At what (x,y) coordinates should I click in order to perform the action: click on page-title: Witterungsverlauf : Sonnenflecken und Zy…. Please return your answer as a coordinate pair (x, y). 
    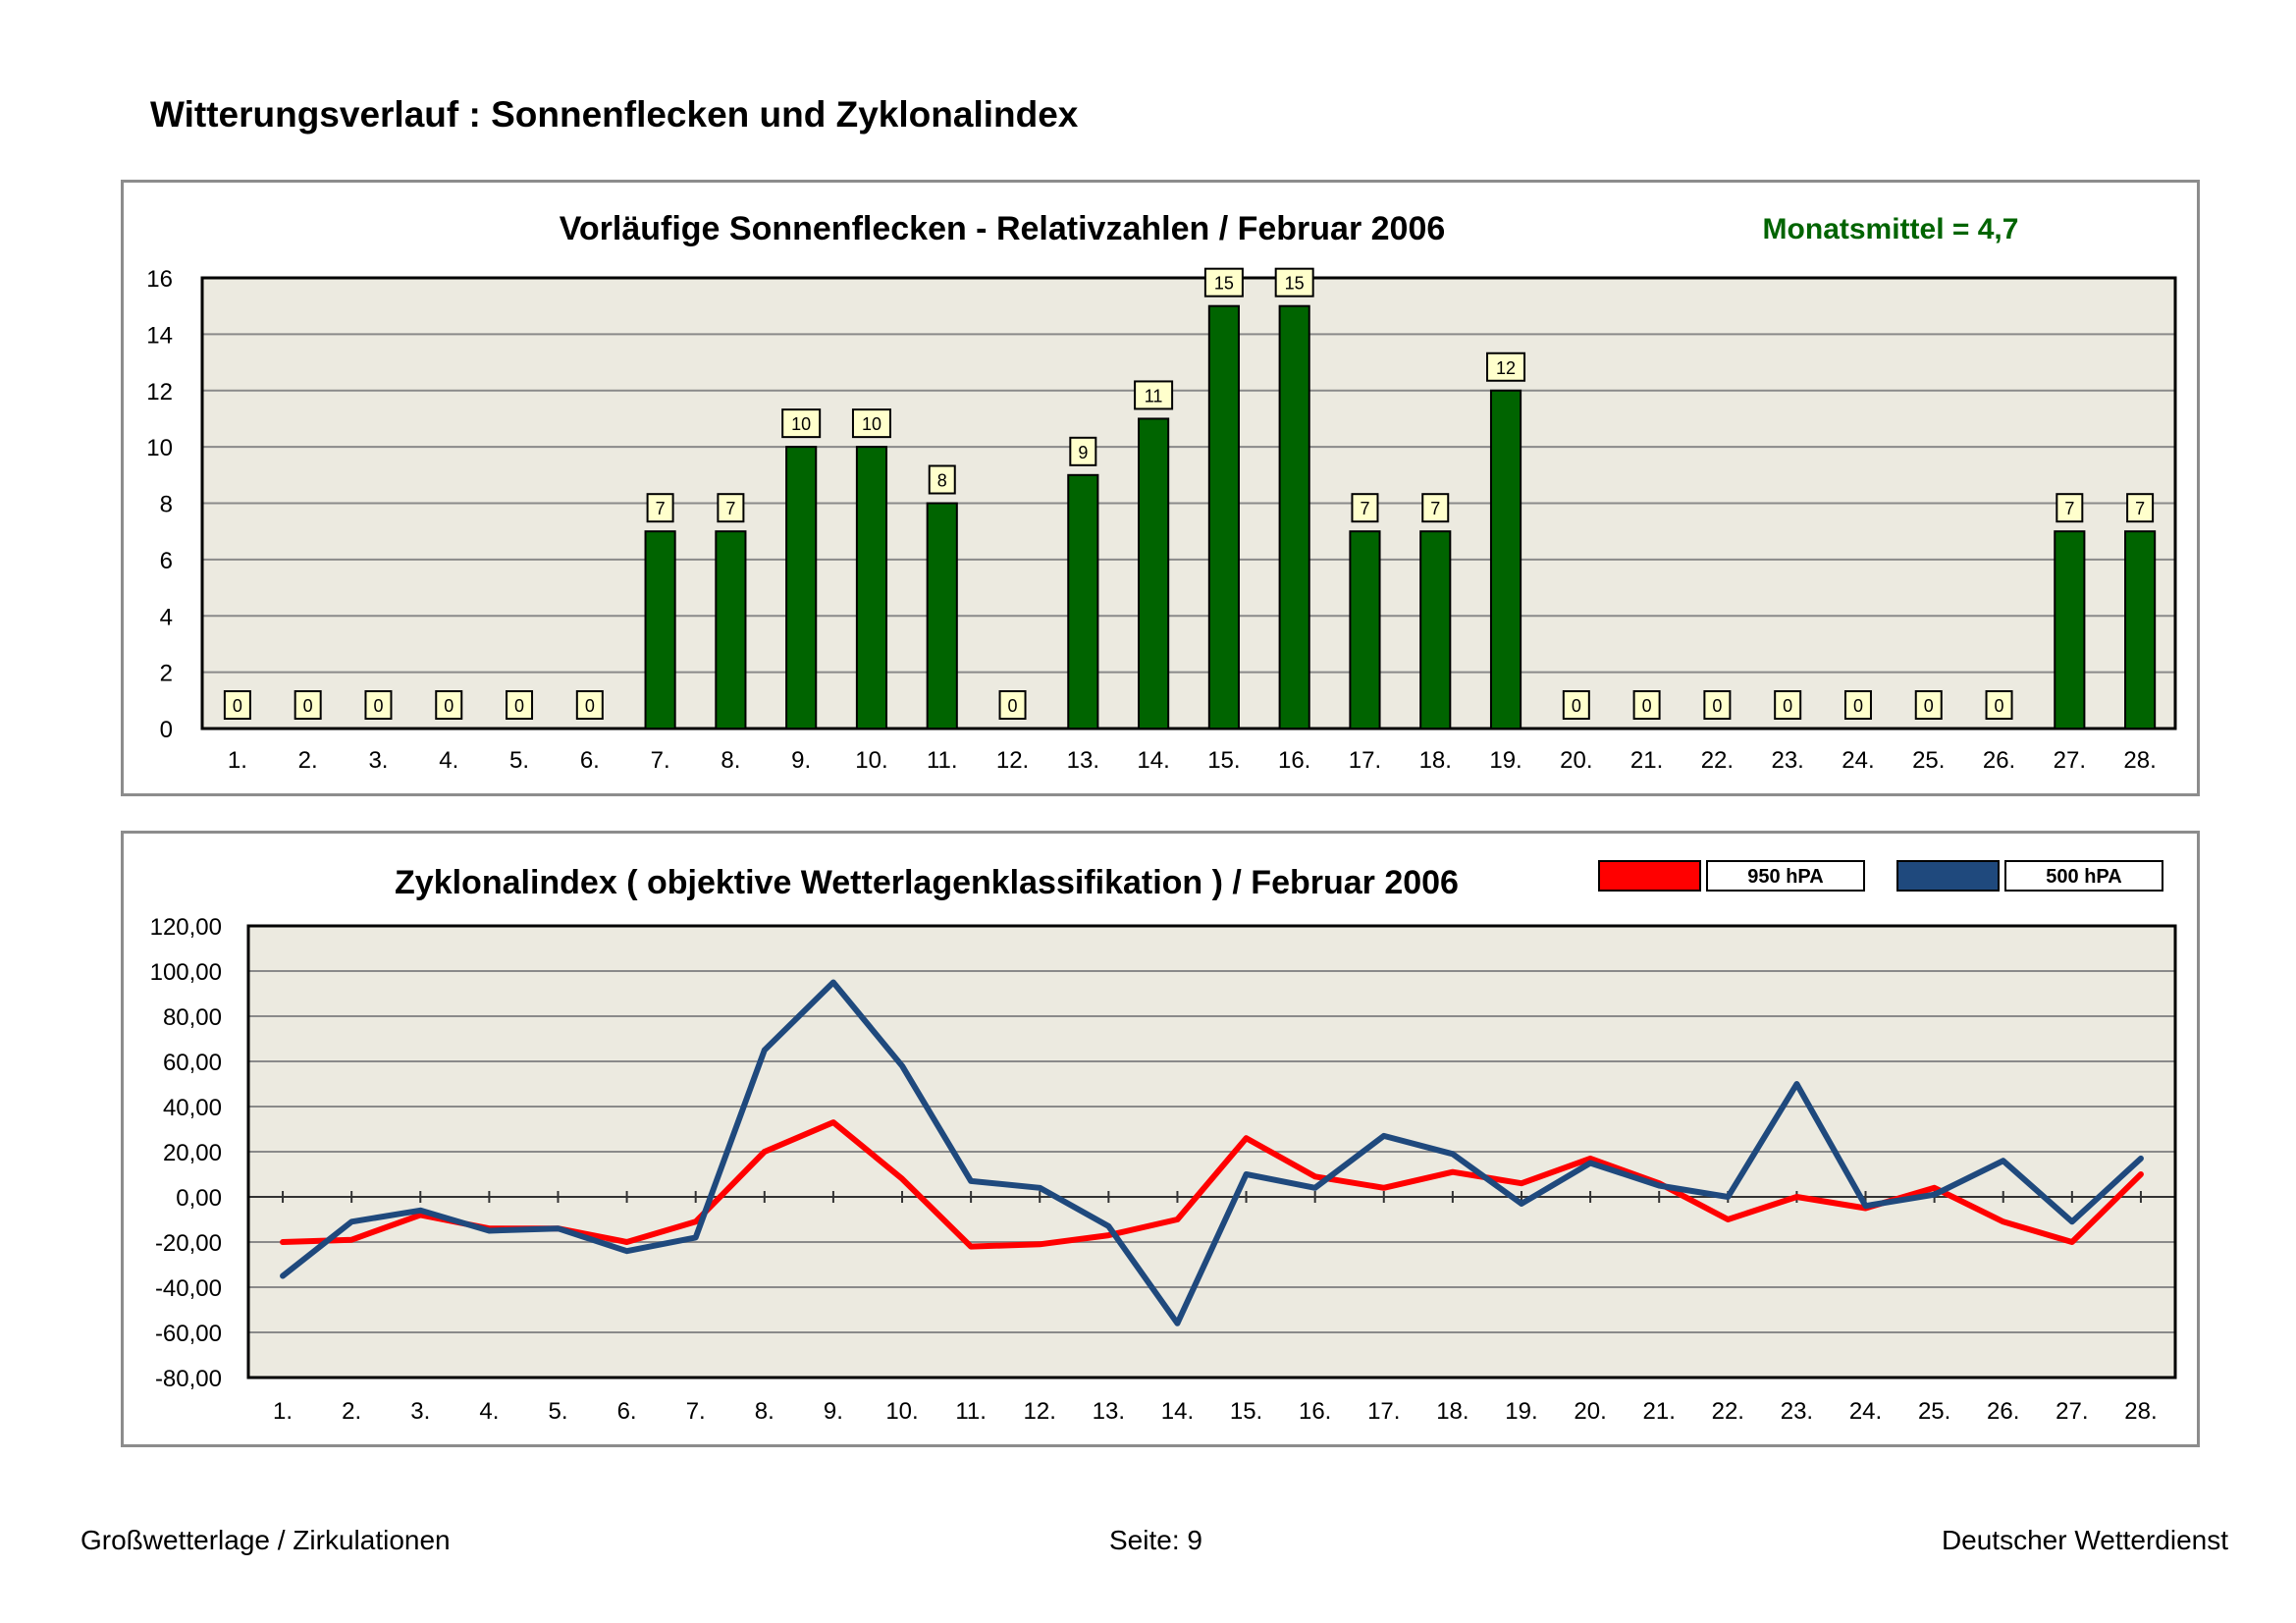
    Looking at the image, I should click on (614, 114).